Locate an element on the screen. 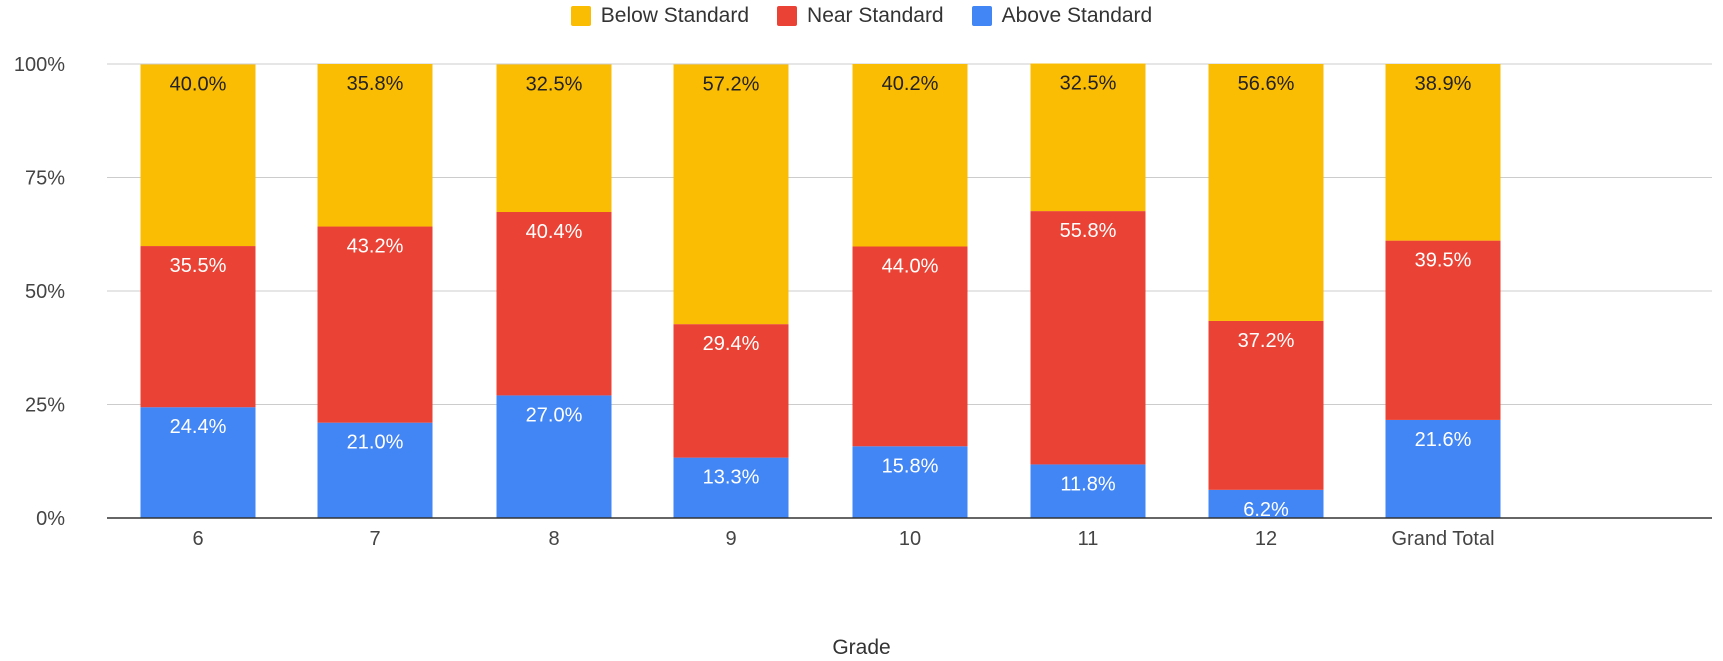 Image resolution: width=1723 pixels, height=661 pixels. legend-item-above-standard: Above Standard is located at coordinates (1062, 16).